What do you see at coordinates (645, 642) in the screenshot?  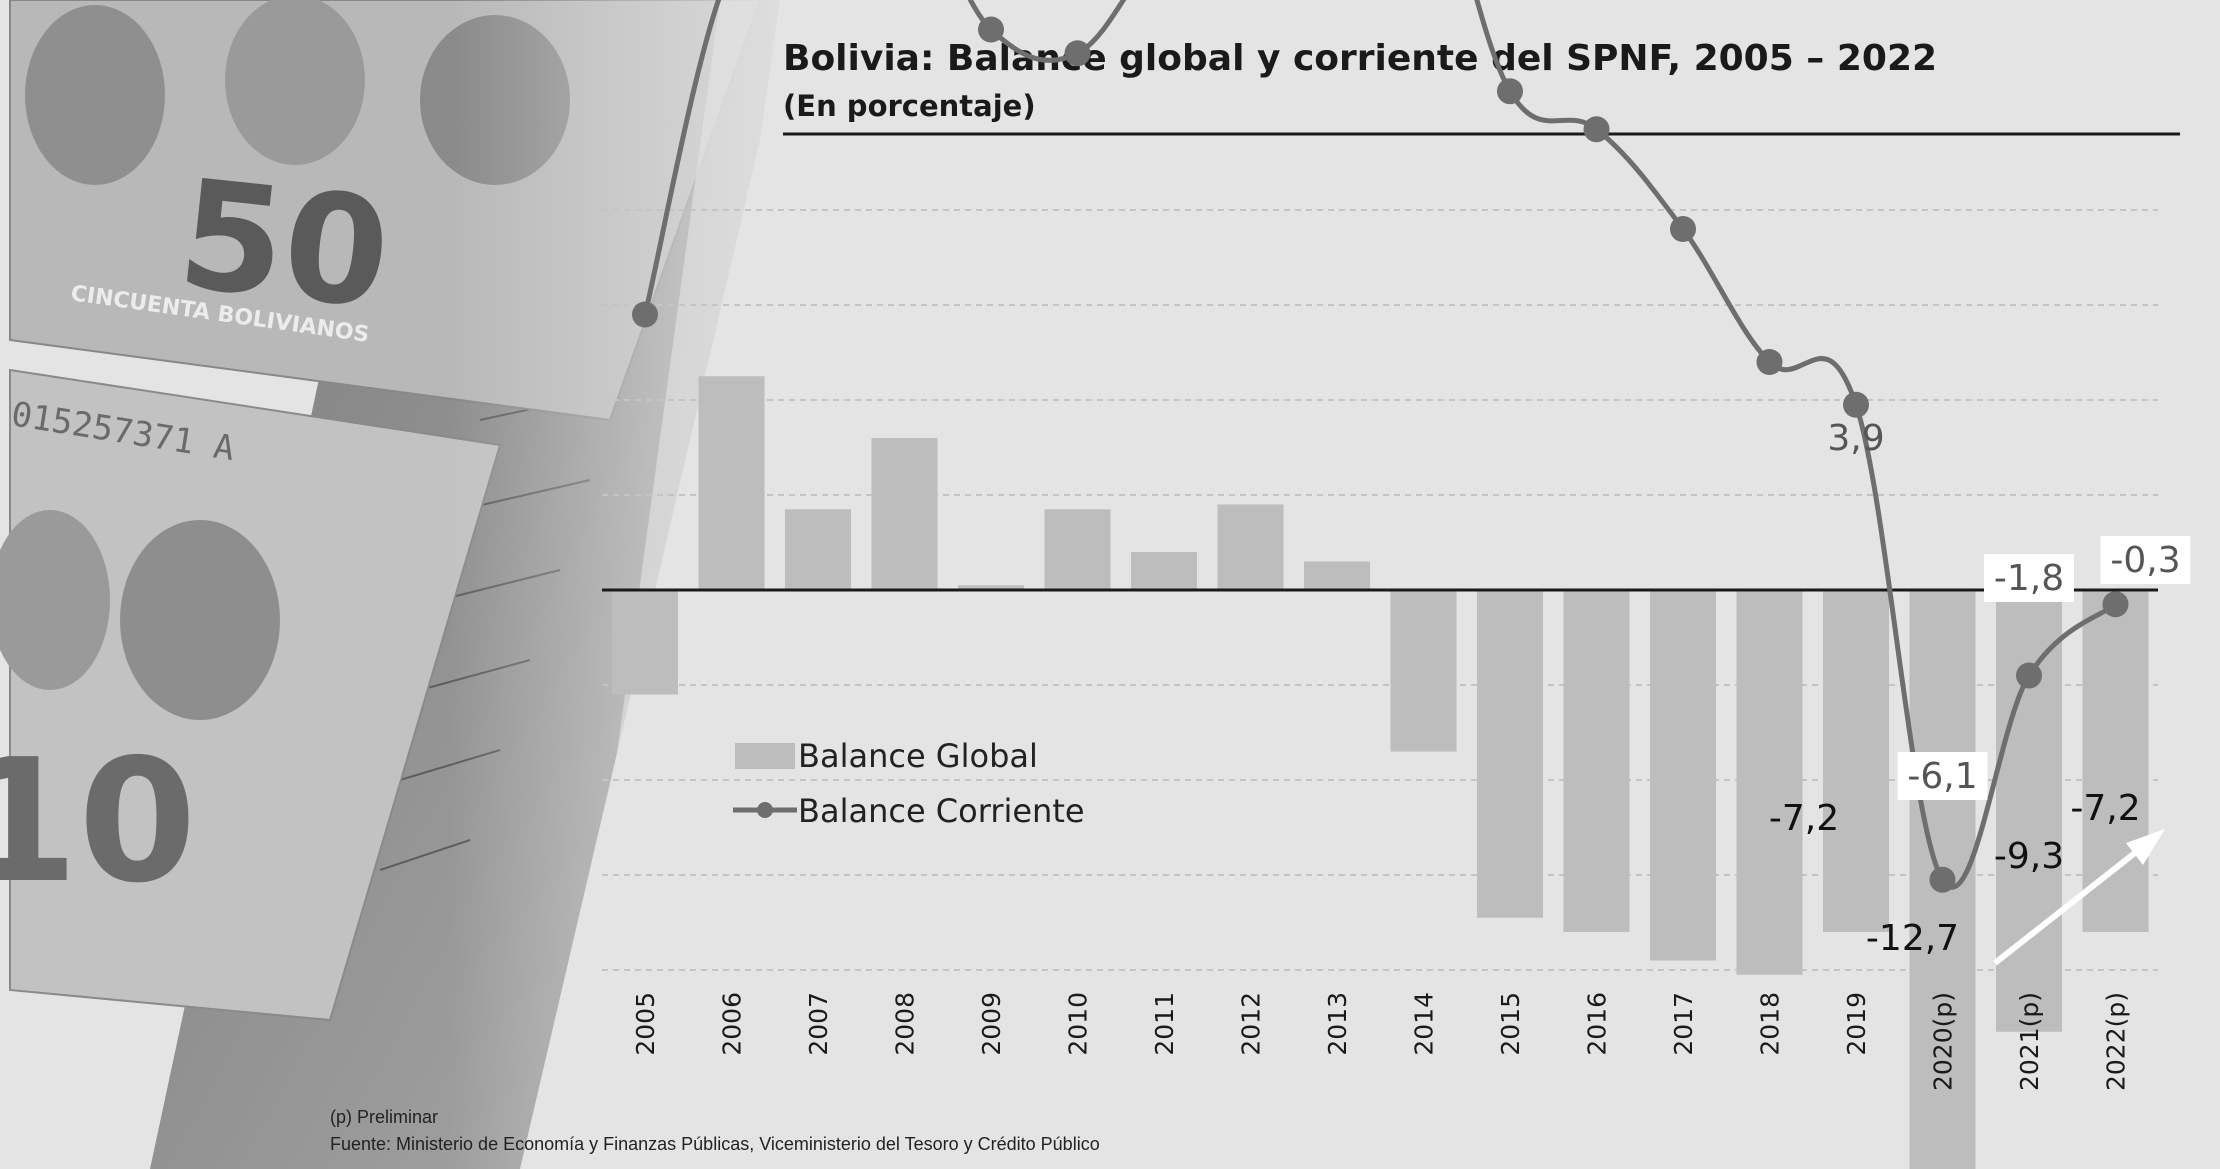 I see `bar-2005` at bounding box center [645, 642].